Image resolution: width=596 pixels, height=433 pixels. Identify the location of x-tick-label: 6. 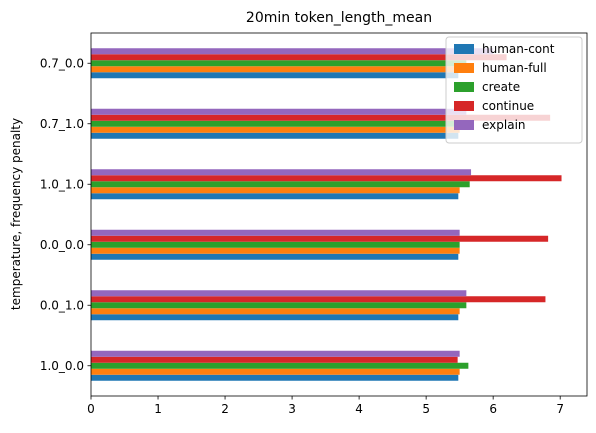
(493, 409).